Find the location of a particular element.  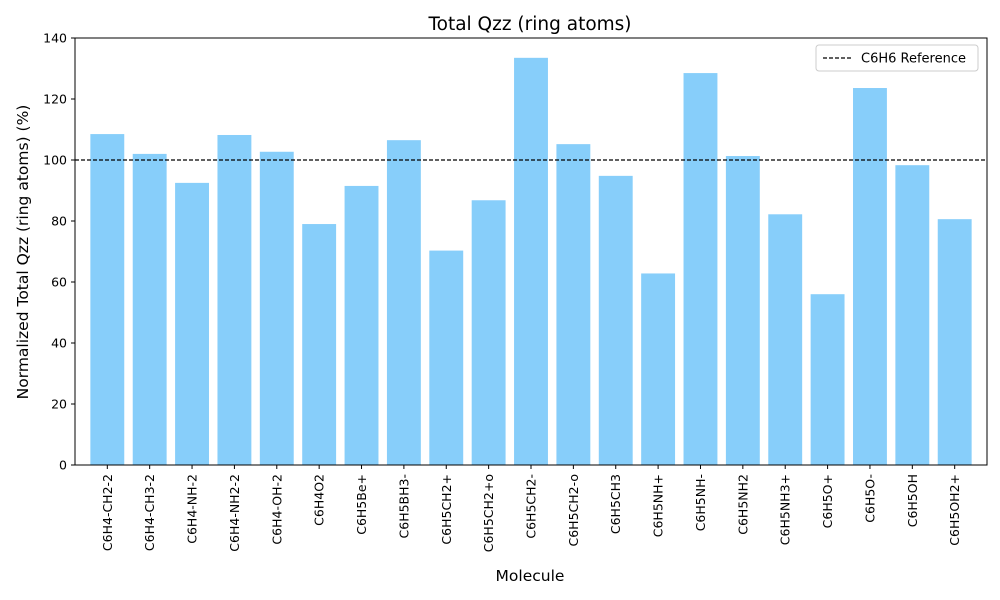

y-tick-label: 0 is located at coordinates (63, 465).